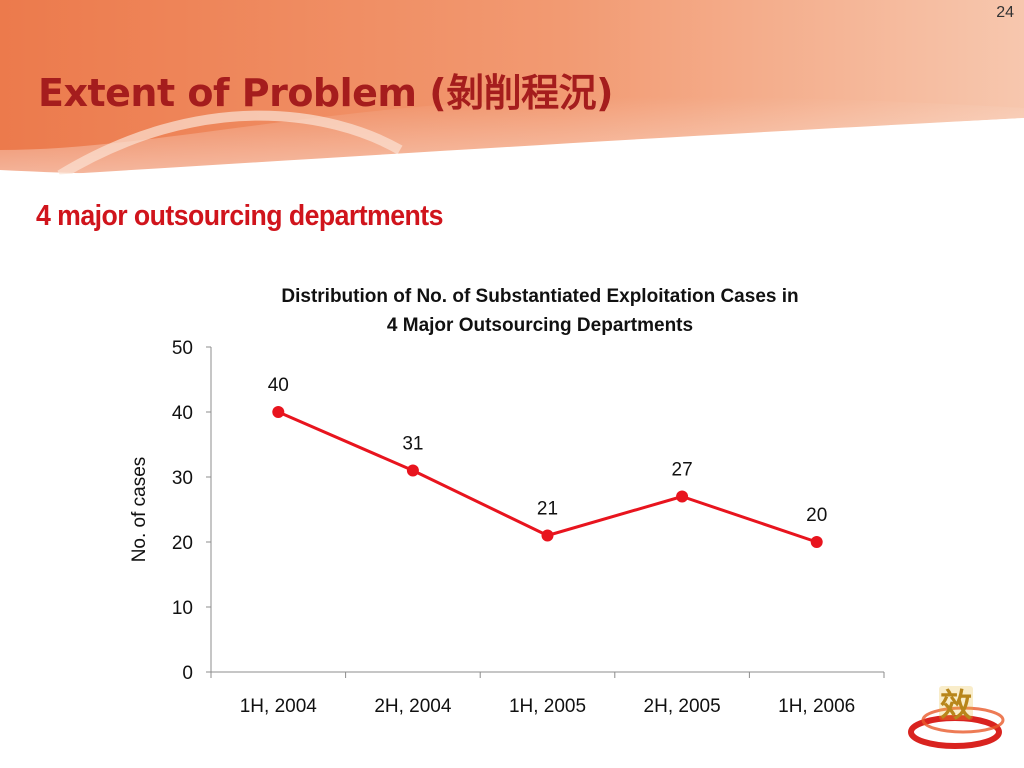 The height and width of the screenshot is (768, 1024). I want to click on y-tick-label: 50, so click(182, 348).